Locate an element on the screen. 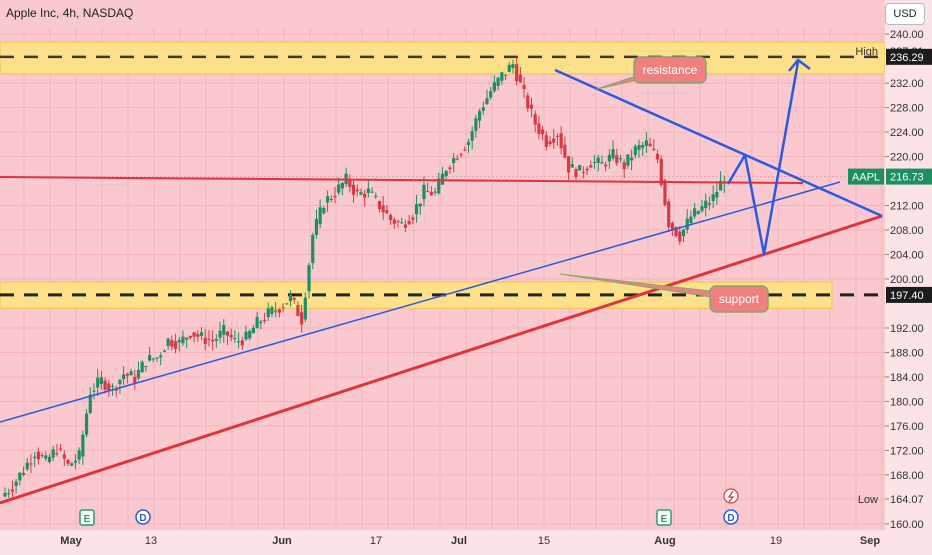  descending-trendline is located at coordinates (718, 143).